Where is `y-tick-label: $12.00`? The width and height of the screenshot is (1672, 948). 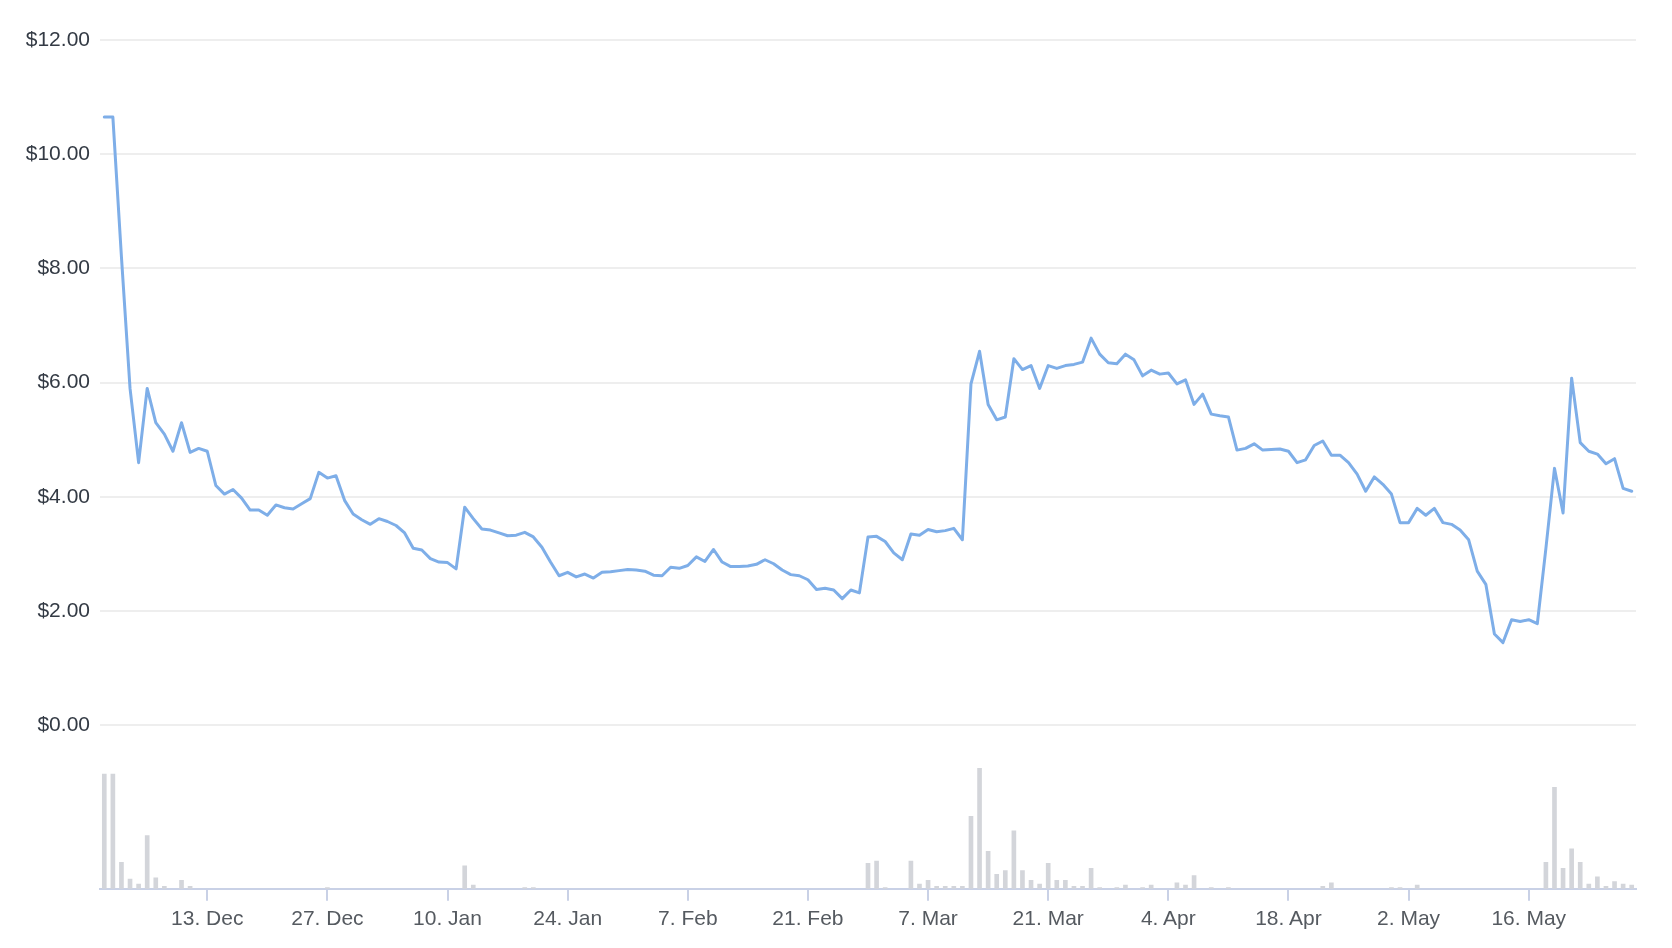
y-tick-label: $12.00 is located at coordinates (57, 38).